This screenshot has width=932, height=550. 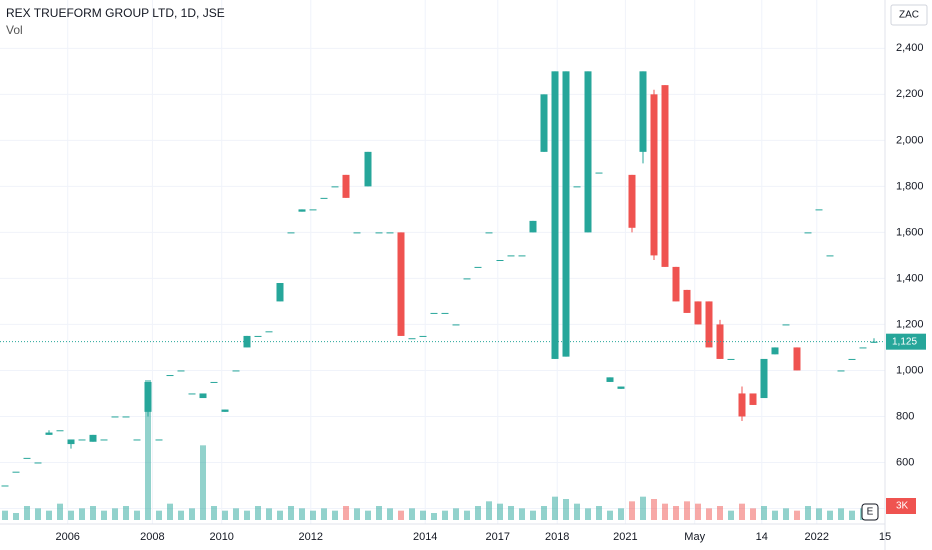 I want to click on x-tick-label: May, so click(x=694, y=537).